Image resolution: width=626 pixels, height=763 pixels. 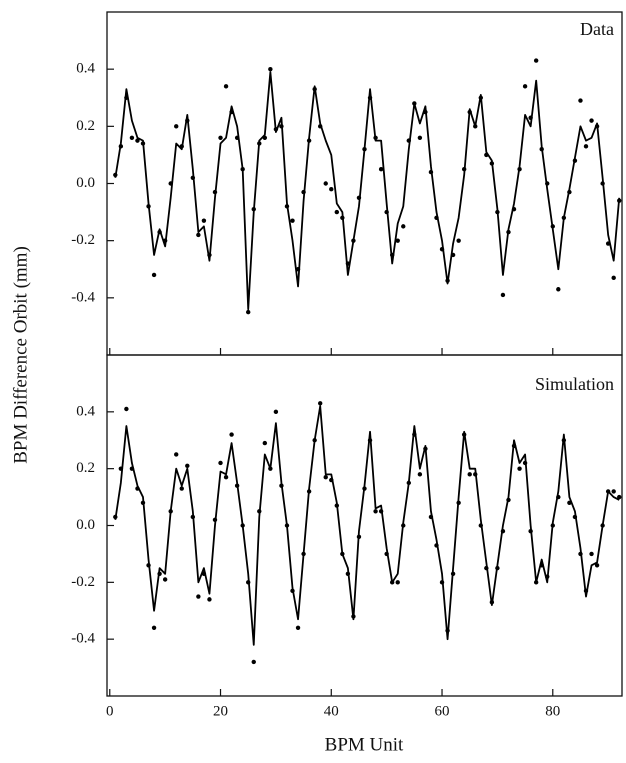 What do you see at coordinates (574, 384) in the screenshot?
I see `annotation: Simulation` at bounding box center [574, 384].